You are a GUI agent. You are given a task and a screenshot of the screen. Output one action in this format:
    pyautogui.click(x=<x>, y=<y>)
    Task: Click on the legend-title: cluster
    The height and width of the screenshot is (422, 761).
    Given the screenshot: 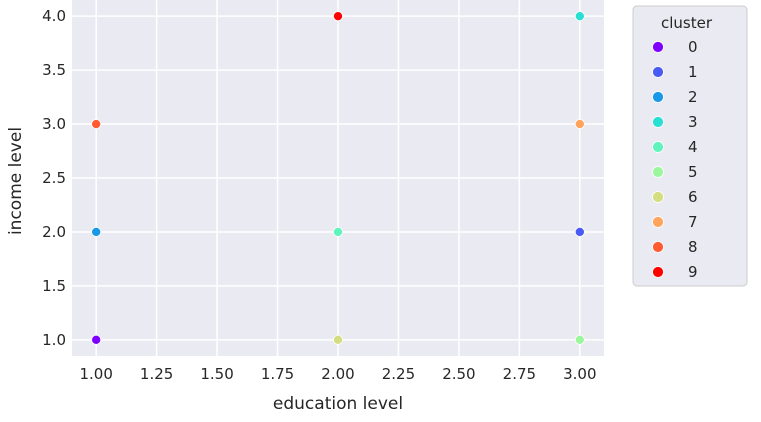 What is the action you would take?
    pyautogui.click(x=687, y=23)
    